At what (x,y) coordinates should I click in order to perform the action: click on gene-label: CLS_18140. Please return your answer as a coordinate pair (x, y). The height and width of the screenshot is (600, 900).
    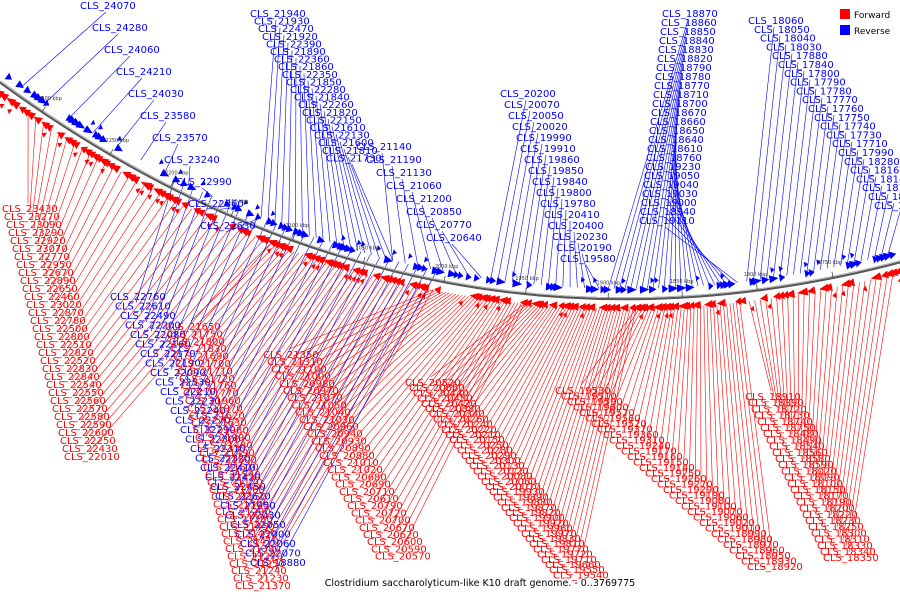
    Looking at the image, I should click on (878, 179).